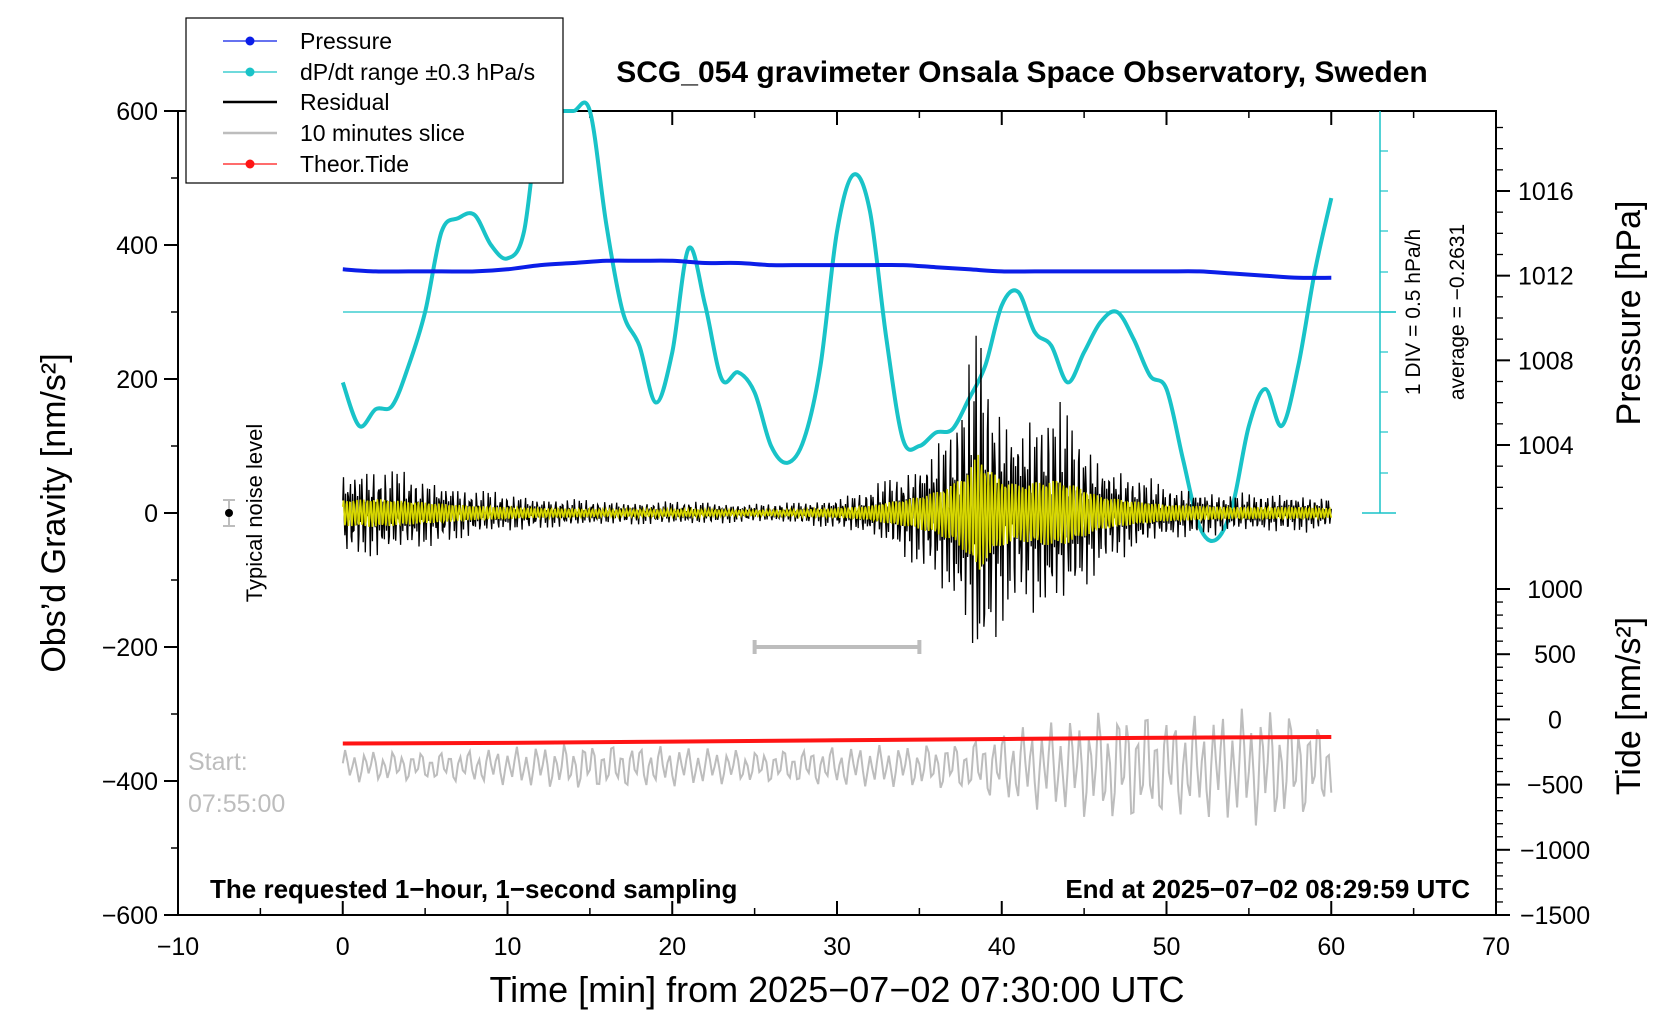 The width and height of the screenshot is (1676, 1020). Describe the element at coordinates (1331, 947) in the screenshot. I see `x-tick-label: 60` at that location.